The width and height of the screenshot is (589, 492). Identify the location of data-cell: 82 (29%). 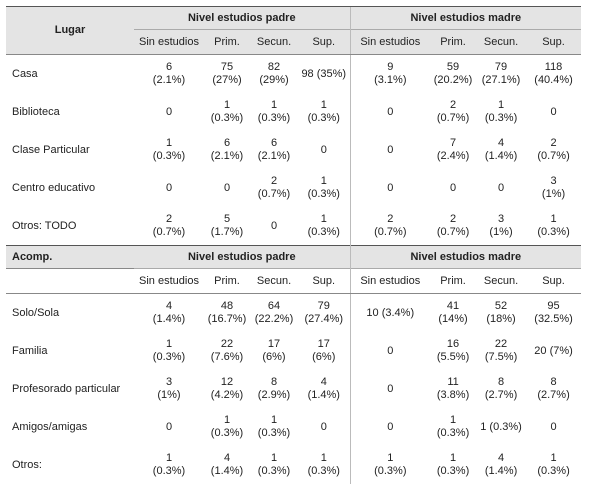
(274, 74).